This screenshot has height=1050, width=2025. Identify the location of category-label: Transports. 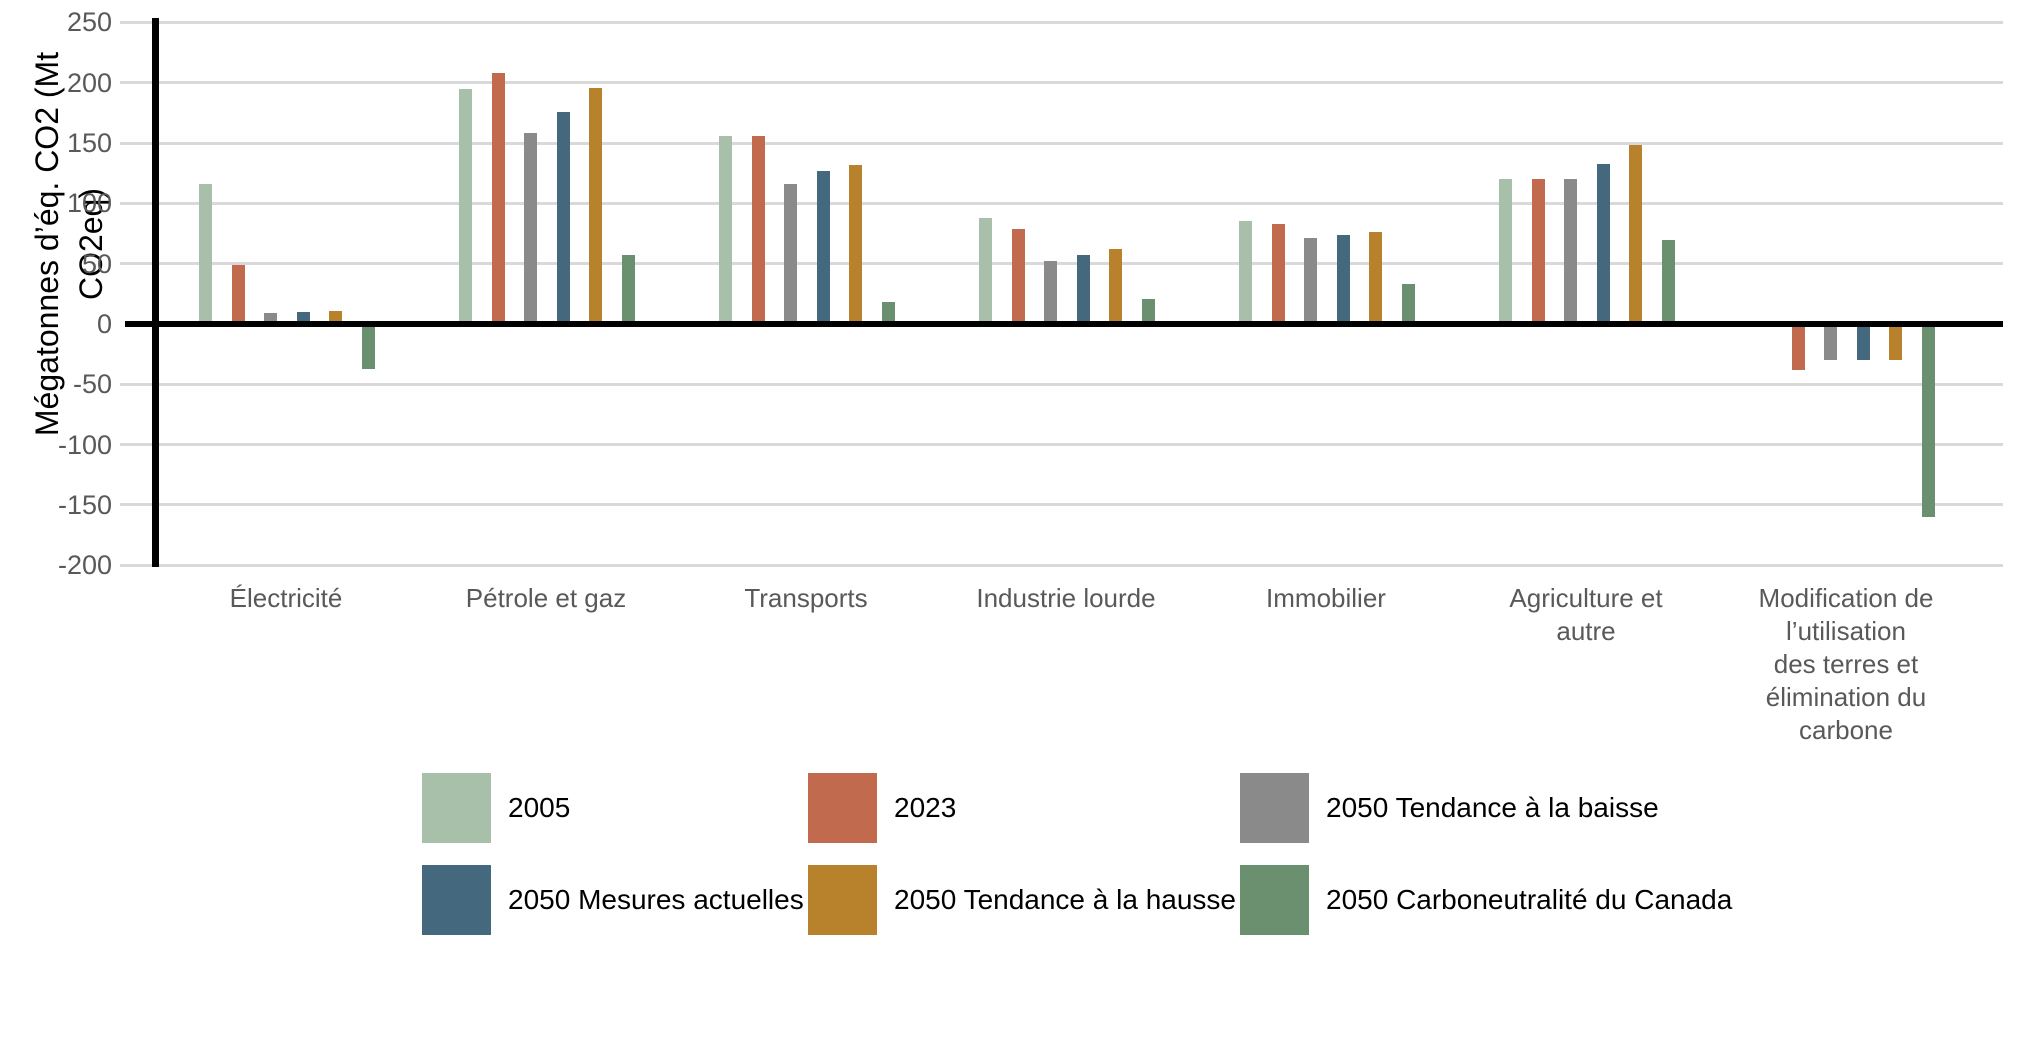
(806, 598).